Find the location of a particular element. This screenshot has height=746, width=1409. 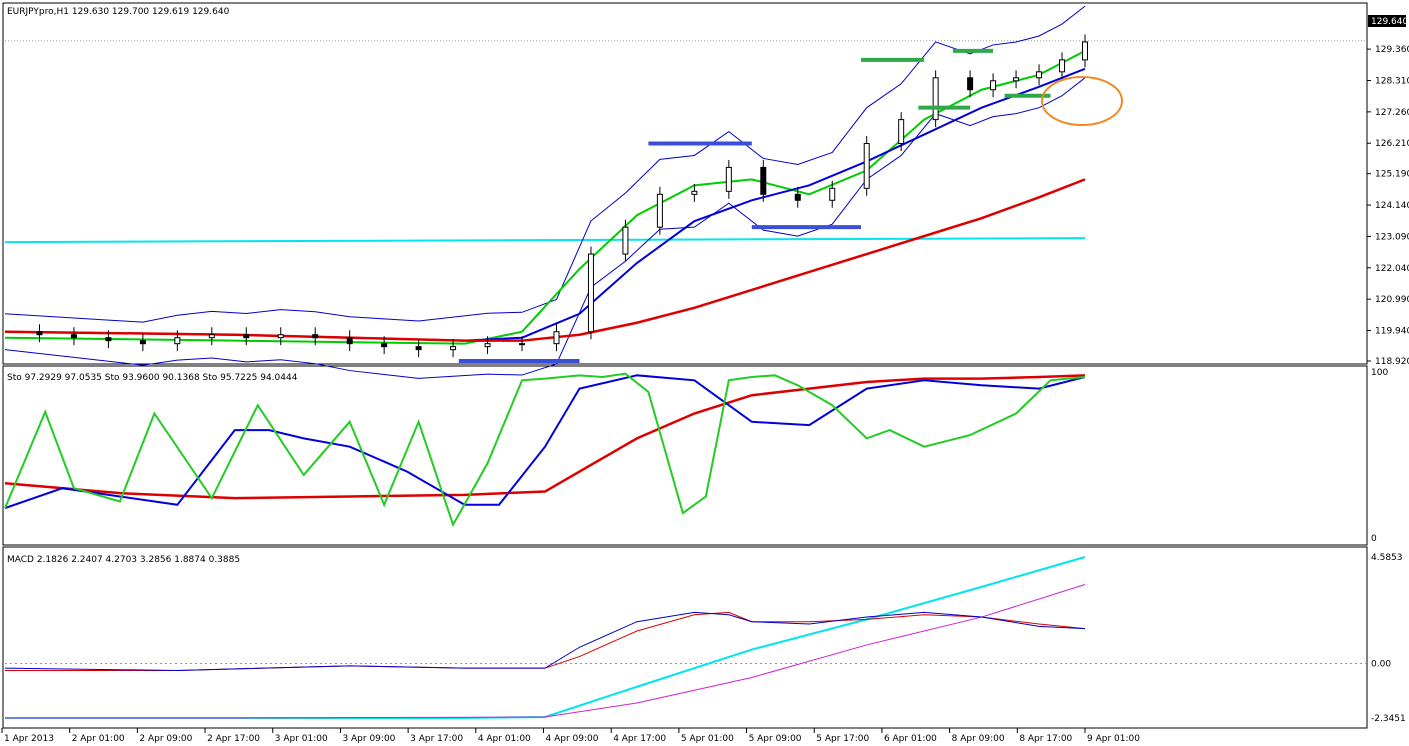

stochastic-tick-label: 0 is located at coordinates (1374, 539).